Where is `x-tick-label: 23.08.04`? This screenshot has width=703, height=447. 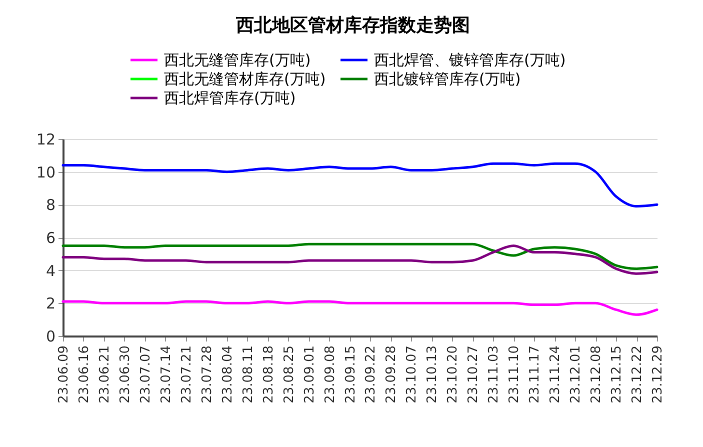 x-tick-label: 23.08.04 is located at coordinates (228, 375).